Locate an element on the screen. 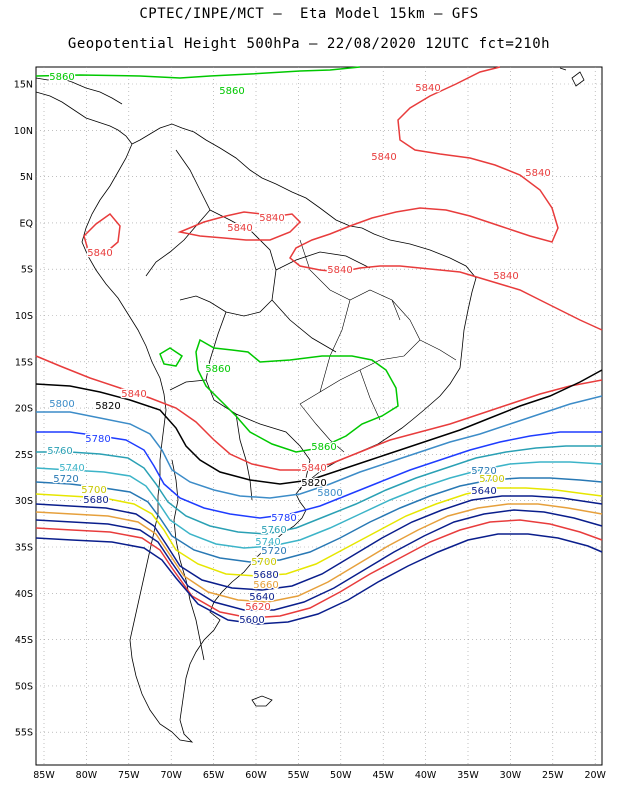 This screenshot has width=618, height=800. caribbean-coast is located at coordinates (79, 91).